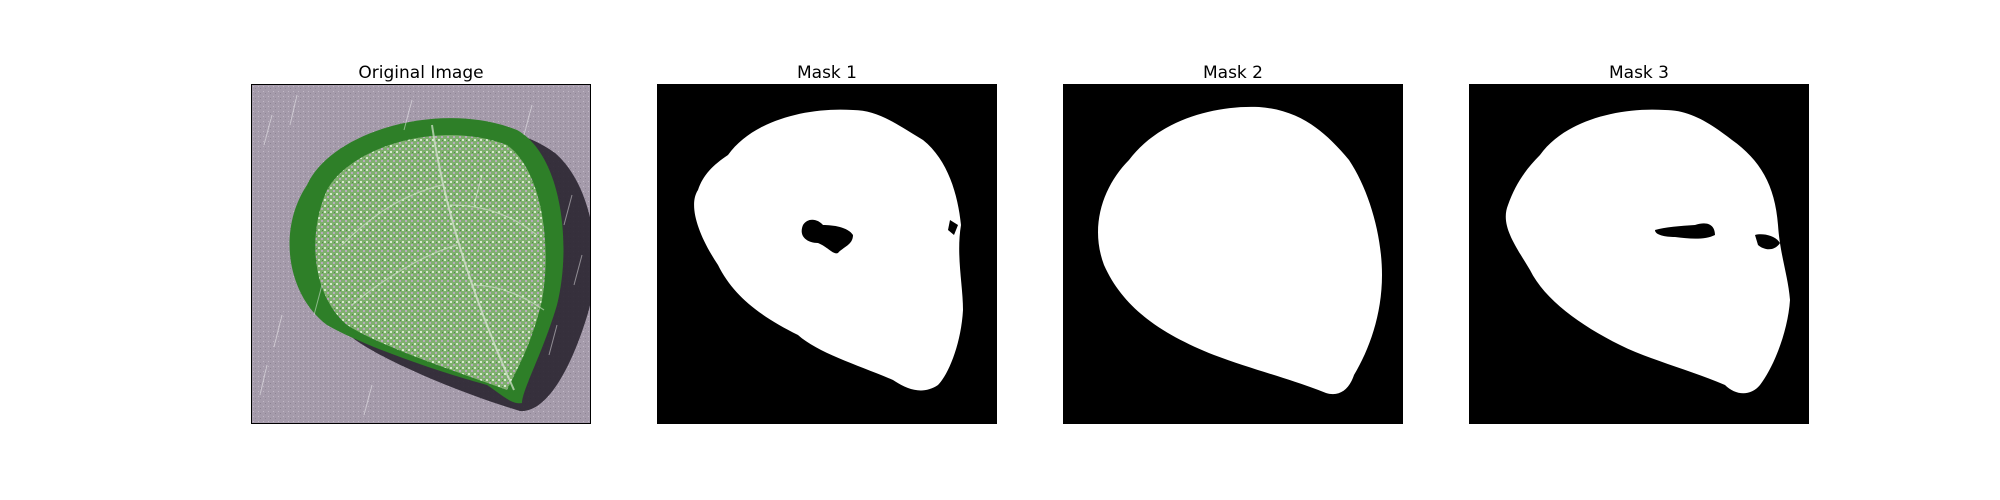  I want to click on panel-title: Mask 1, so click(826, 73).